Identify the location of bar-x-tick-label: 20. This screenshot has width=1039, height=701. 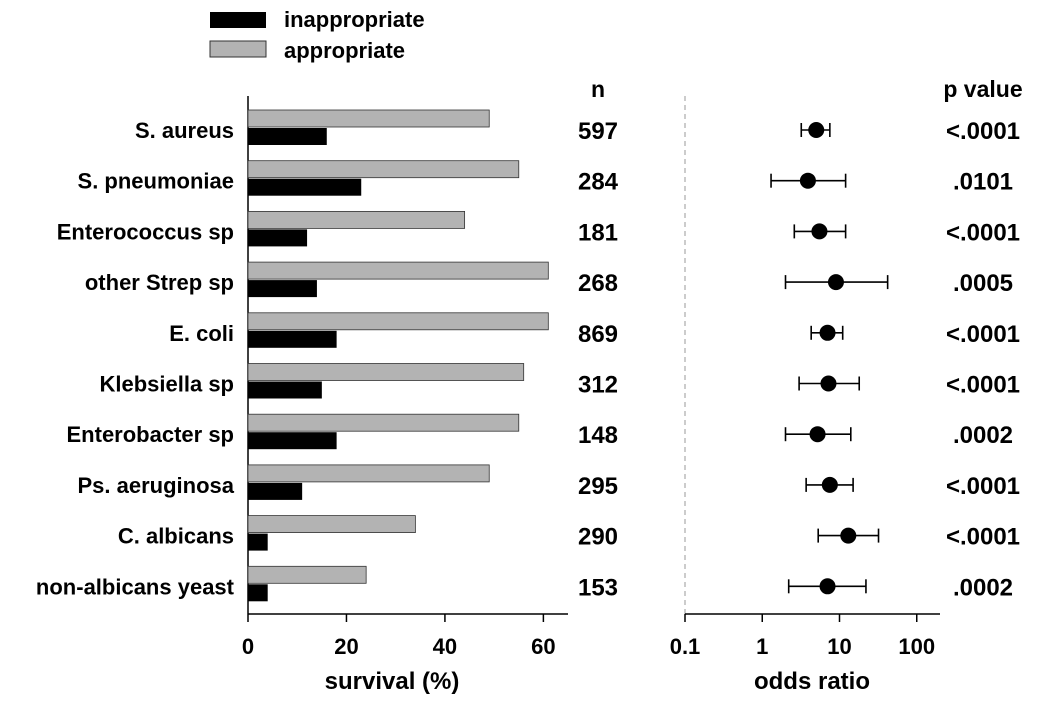
(346, 646).